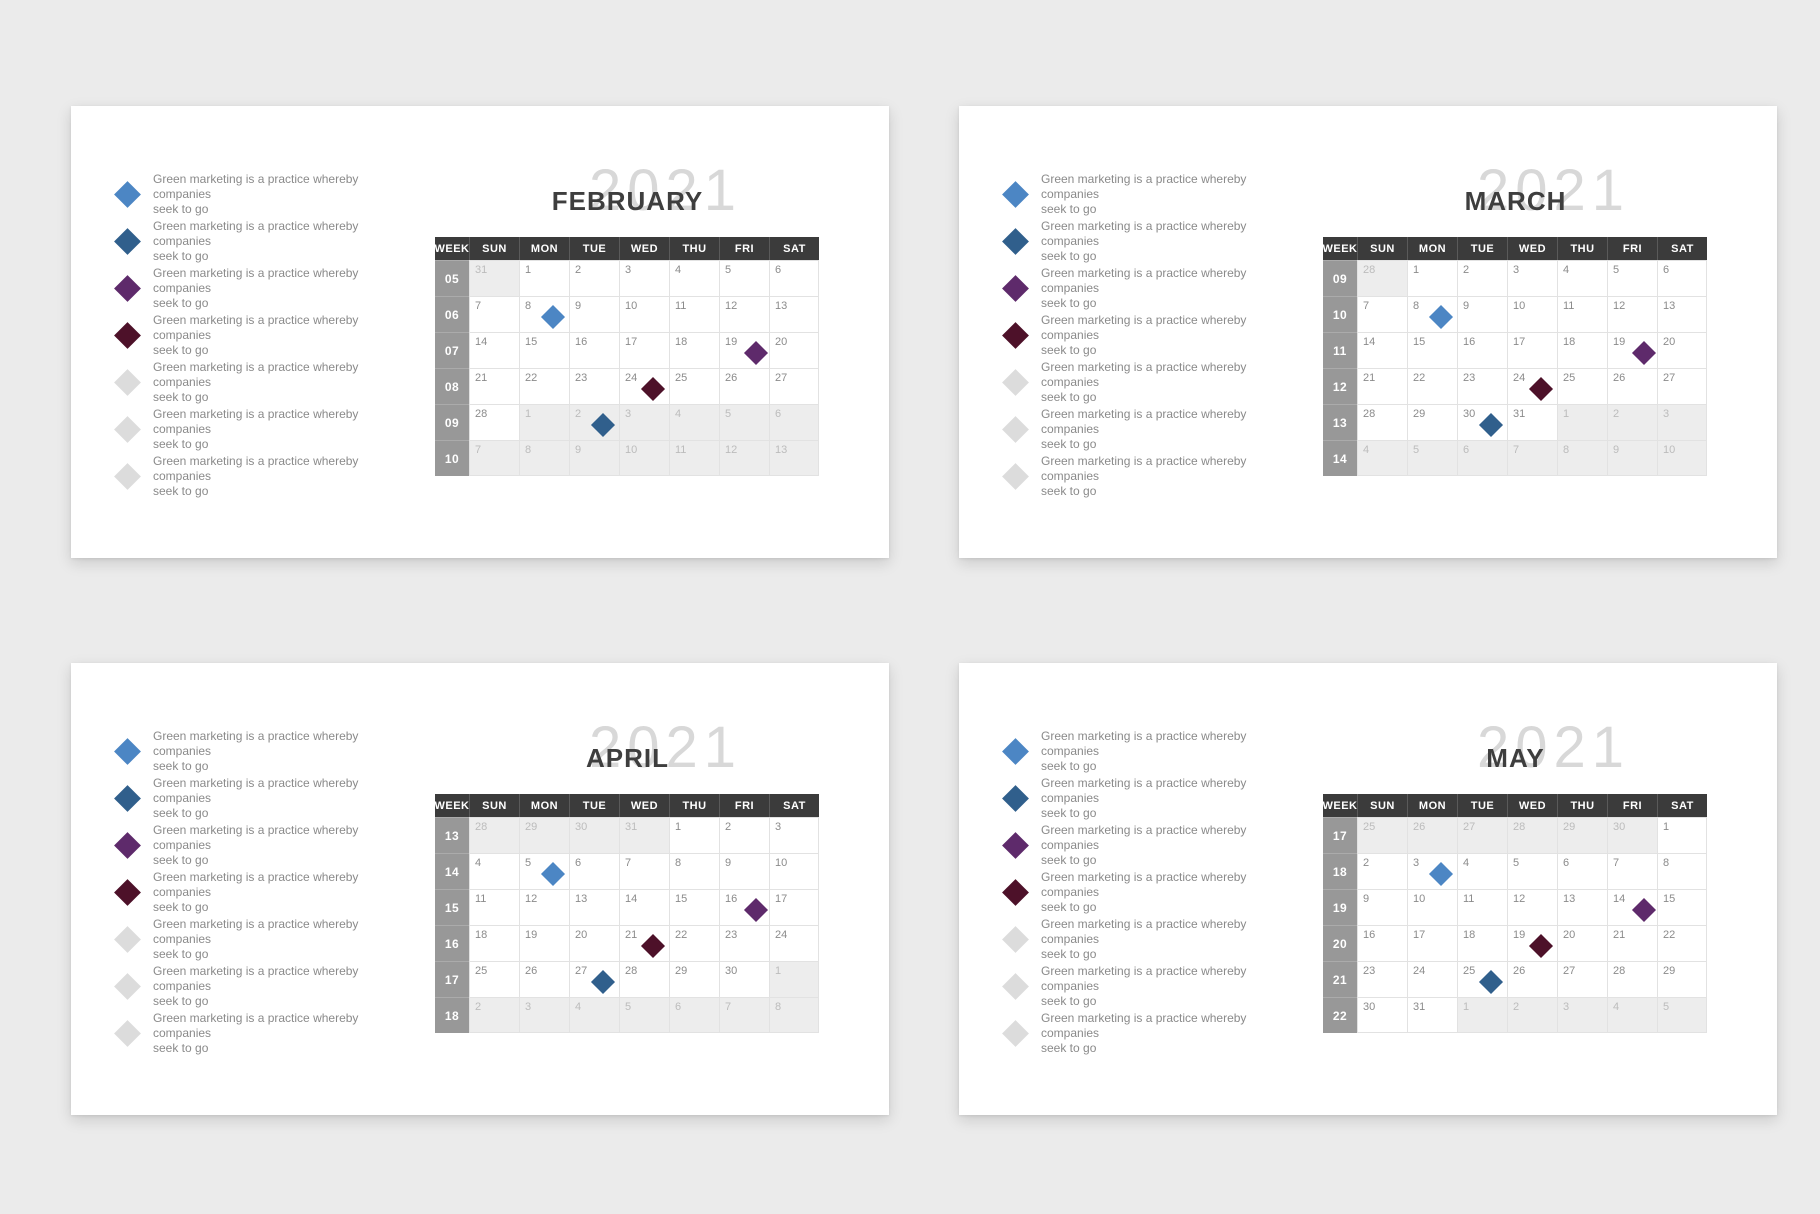 This screenshot has height=1214, width=1820. What do you see at coordinates (1516, 270) in the screenshot?
I see `day-number: 3` at bounding box center [1516, 270].